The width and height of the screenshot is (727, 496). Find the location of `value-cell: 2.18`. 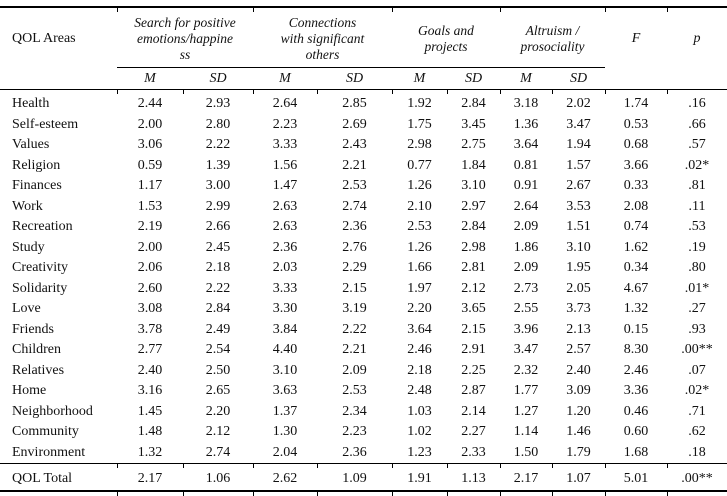

value-cell: 2.18 is located at coordinates (419, 371).